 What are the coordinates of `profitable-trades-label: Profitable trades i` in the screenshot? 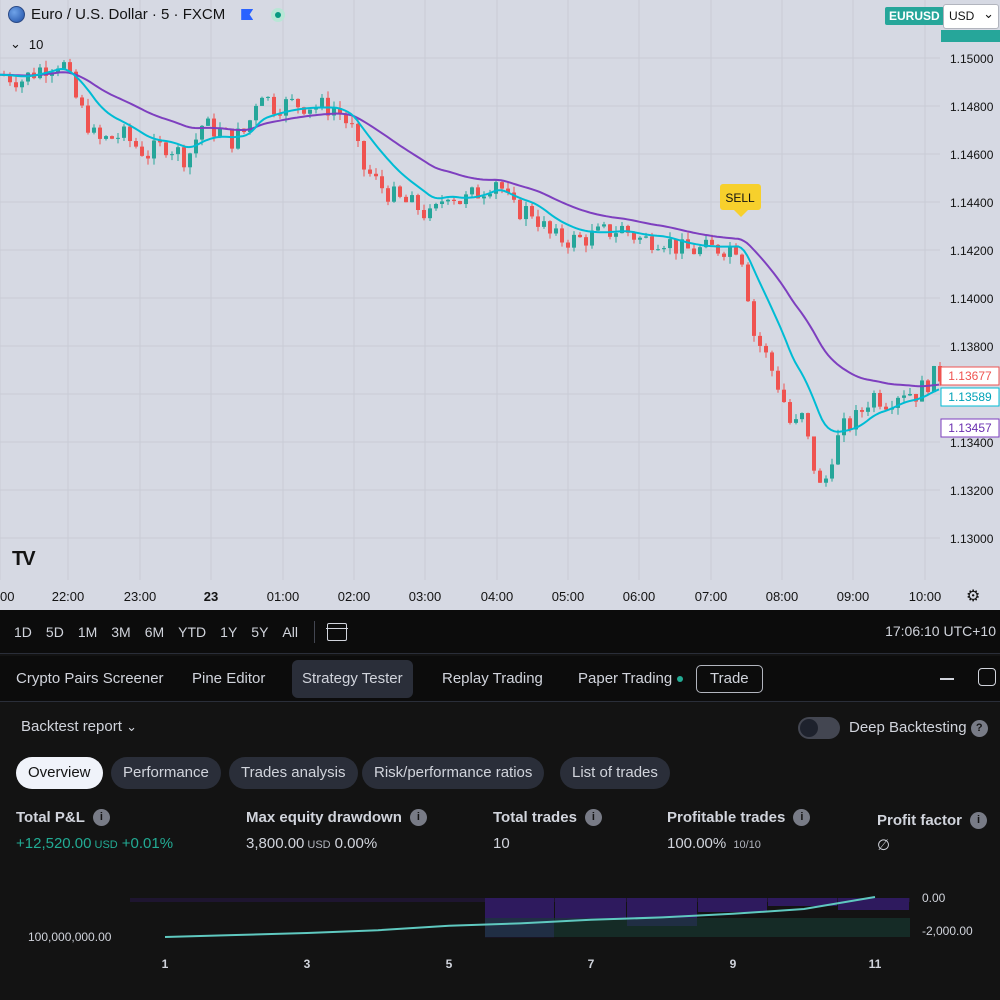 It's located at (739, 817).